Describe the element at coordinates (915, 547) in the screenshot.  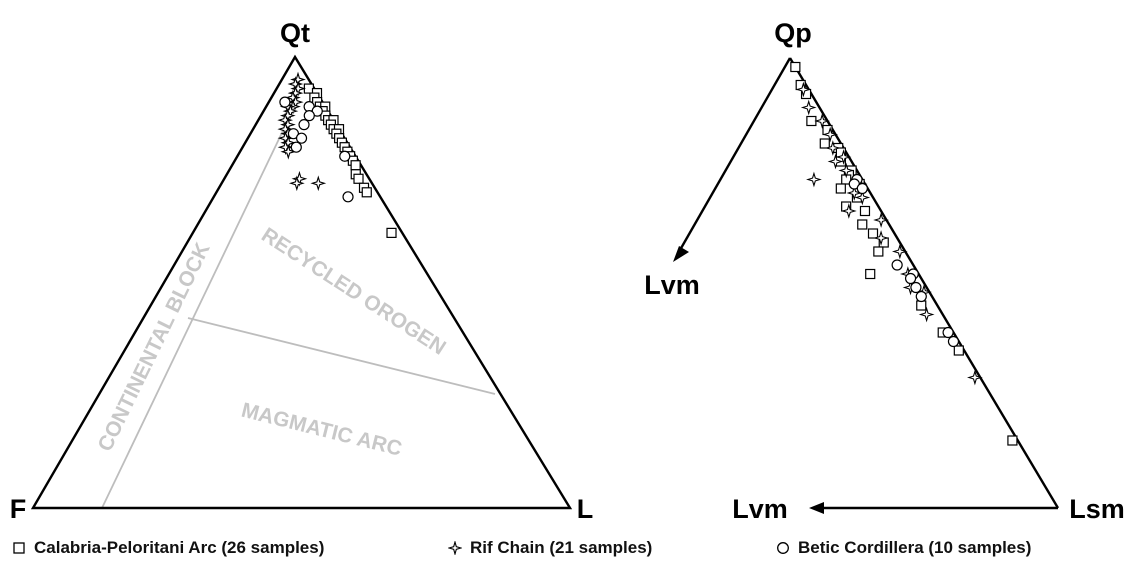
I see `legend-label-betic: Betic Cordillera (10 samples)` at that location.